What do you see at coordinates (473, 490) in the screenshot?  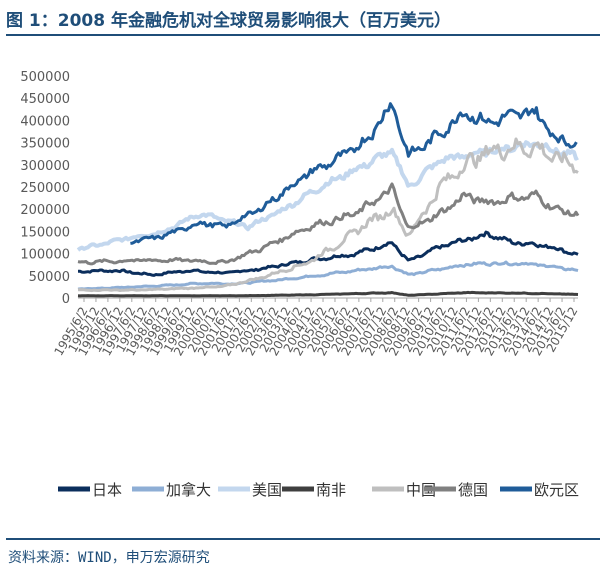 I see `legend-label: 德国` at bounding box center [473, 490].